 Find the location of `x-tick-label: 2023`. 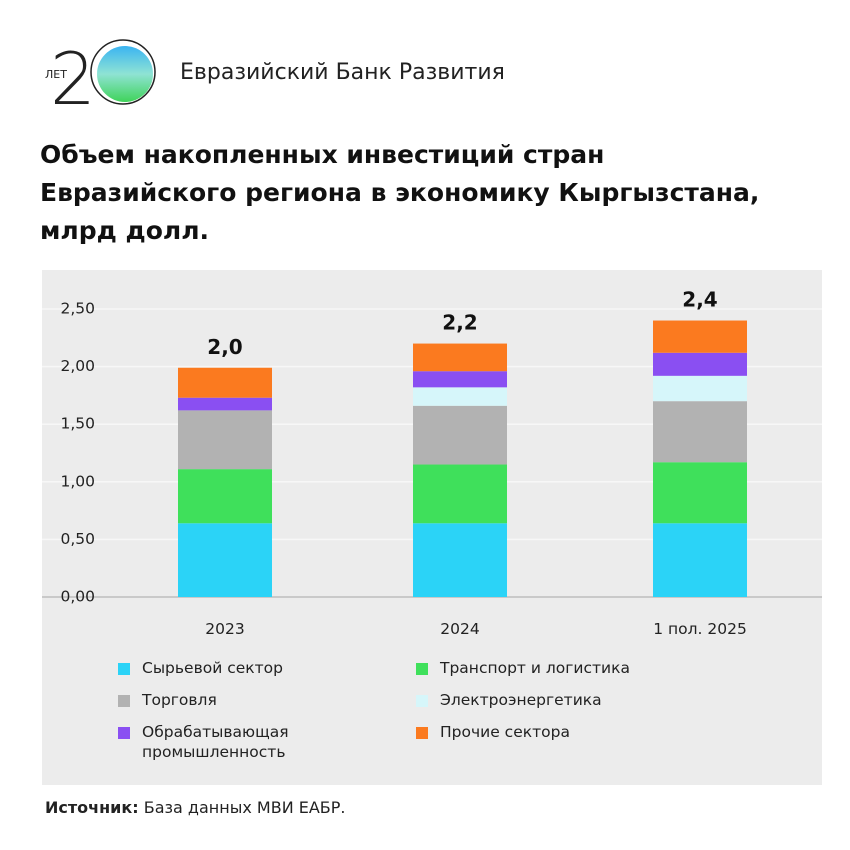

x-tick-label: 2023 is located at coordinates (224, 629).